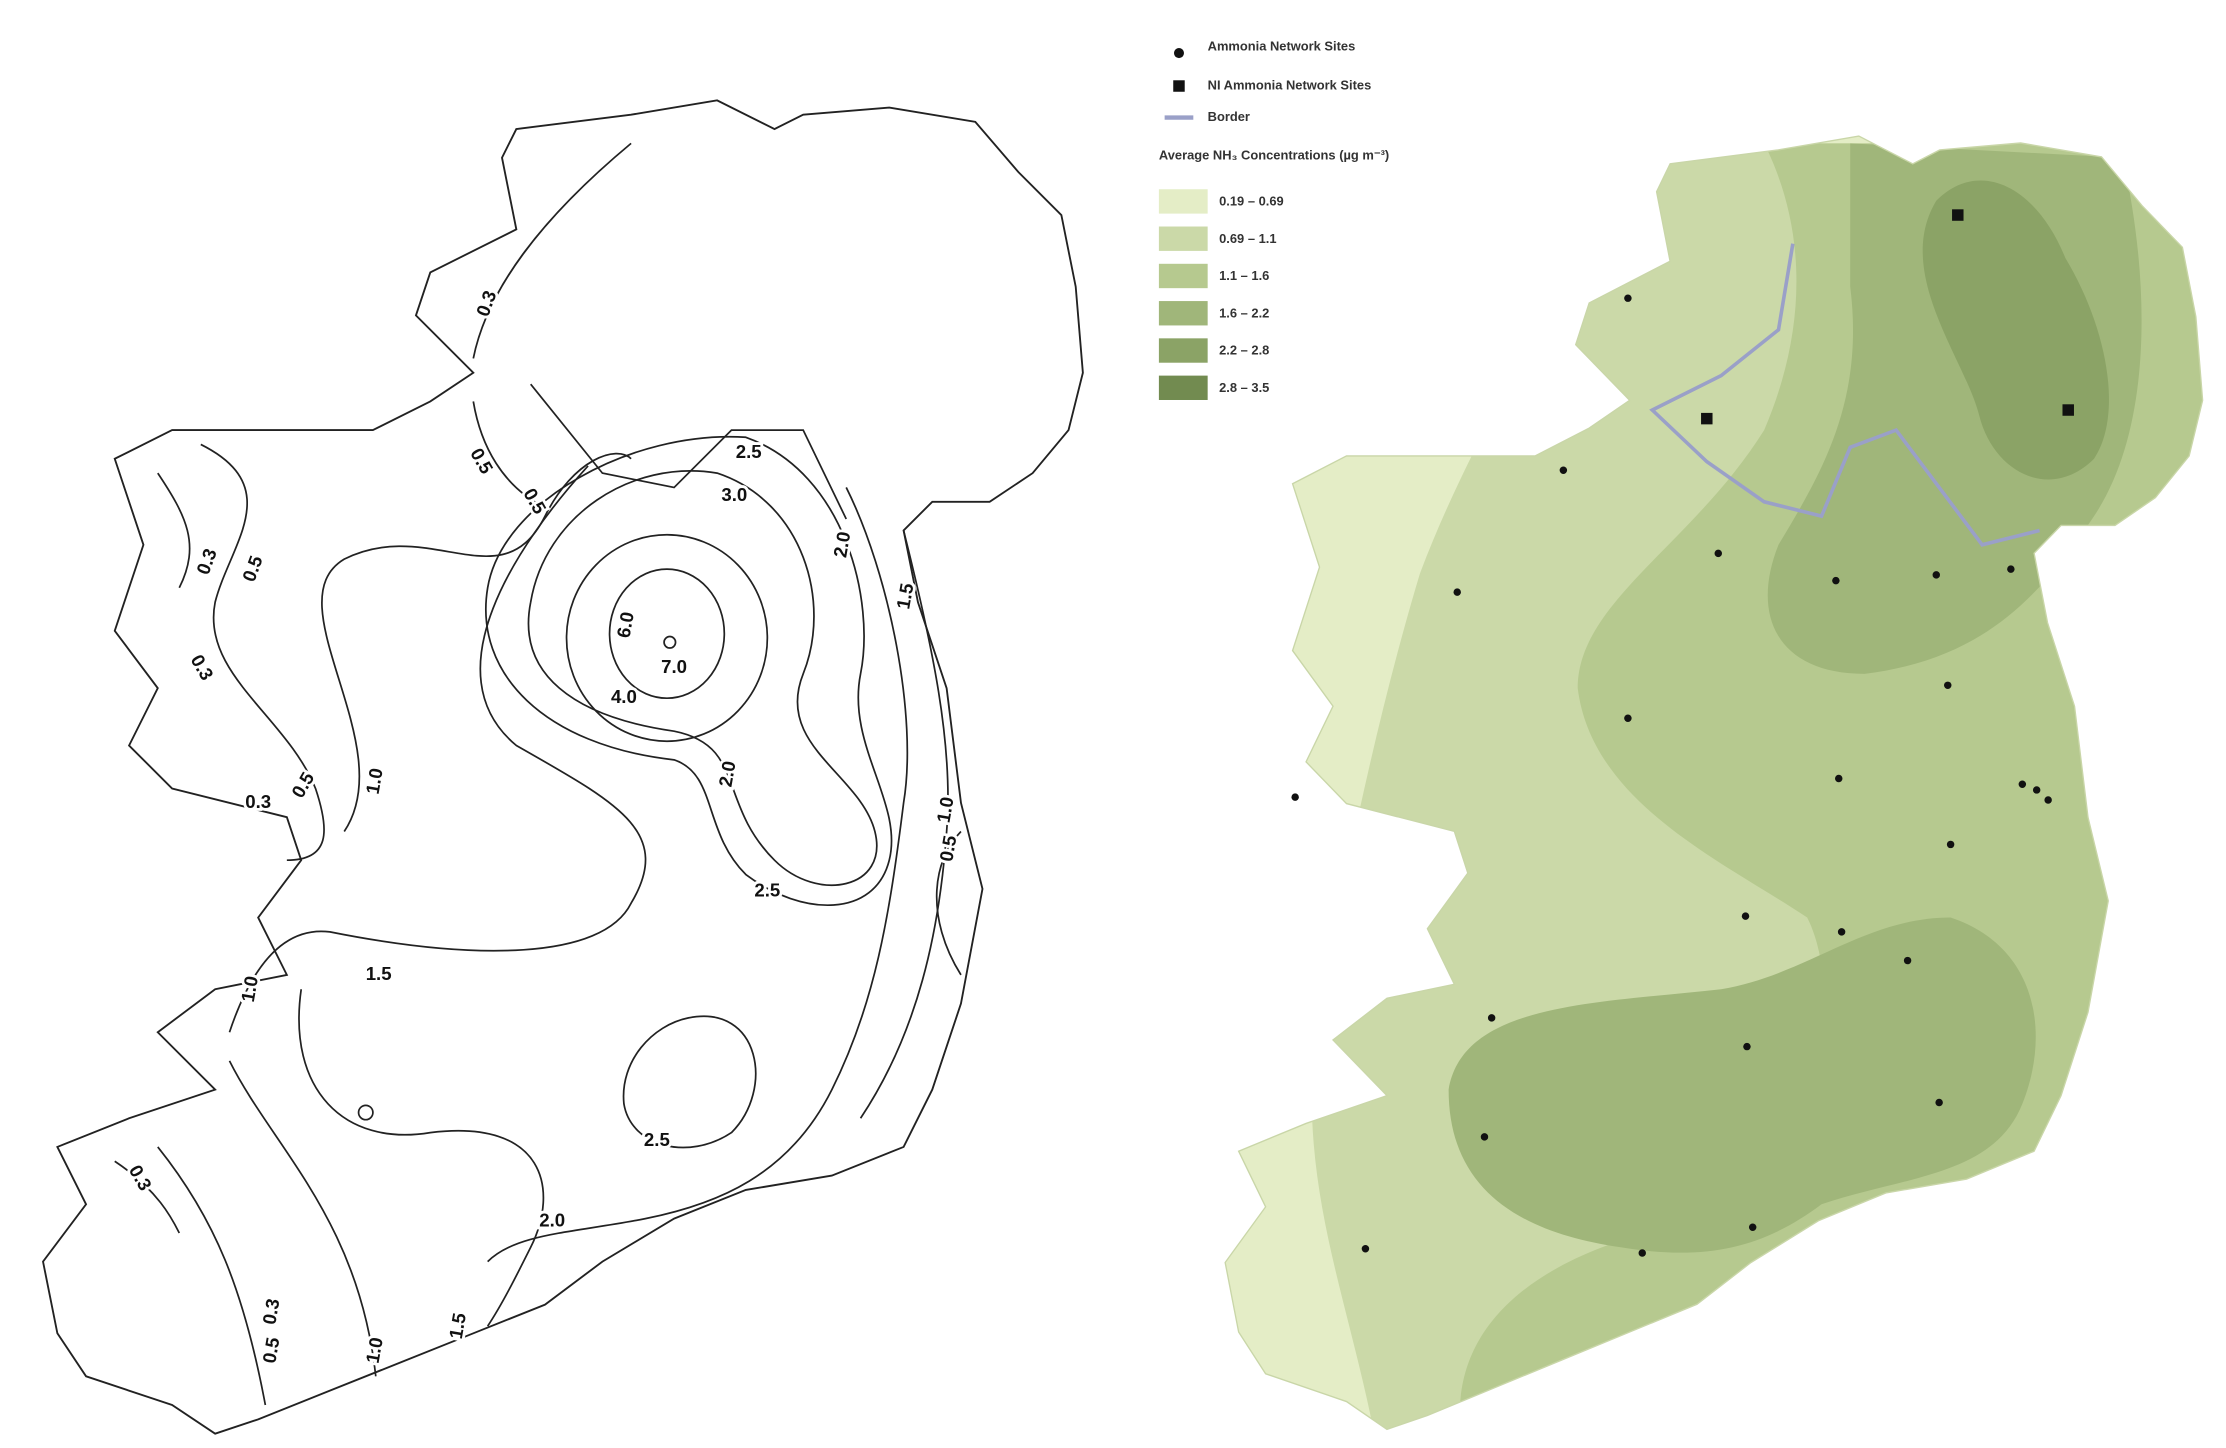  I want to click on legend-label: 2.8 – 3.5, so click(1244, 387).